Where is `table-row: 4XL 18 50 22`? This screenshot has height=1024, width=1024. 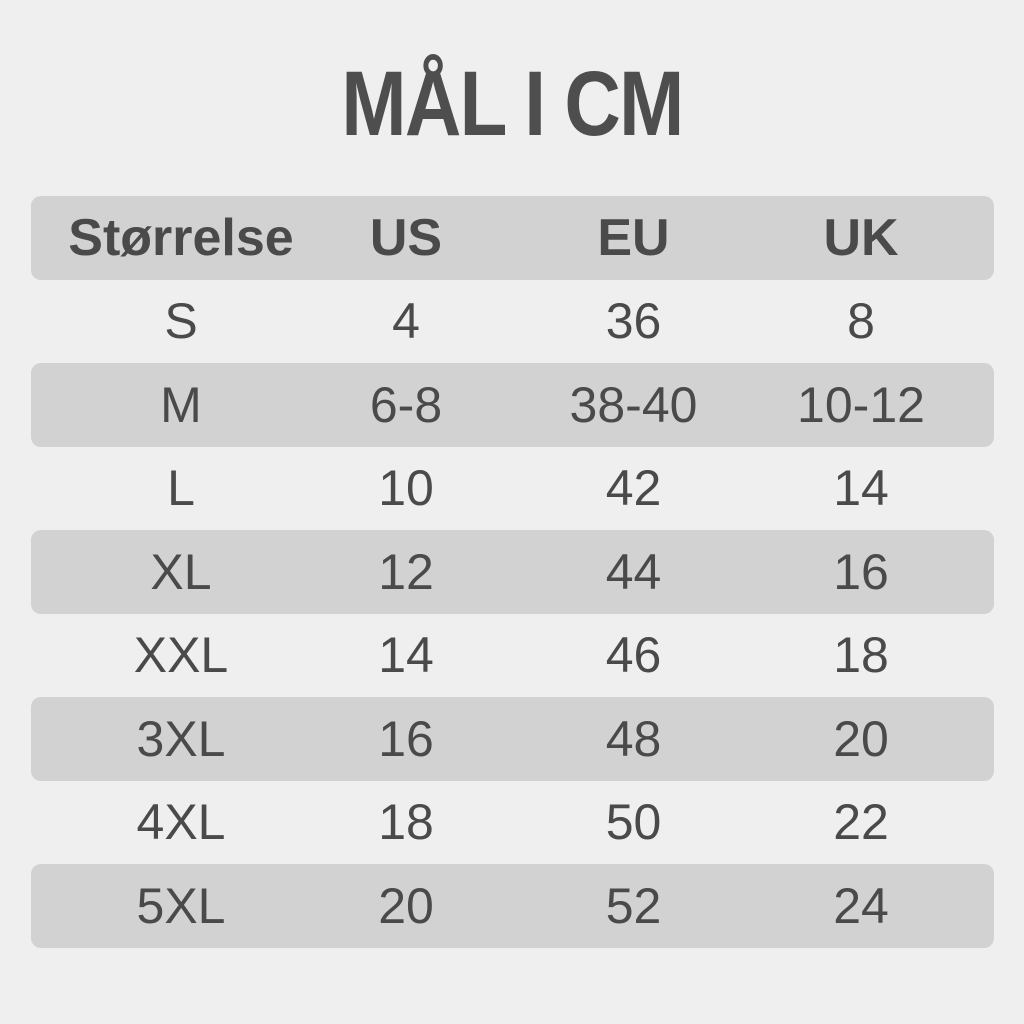 table-row: 4XL 18 50 22 is located at coordinates (512, 823).